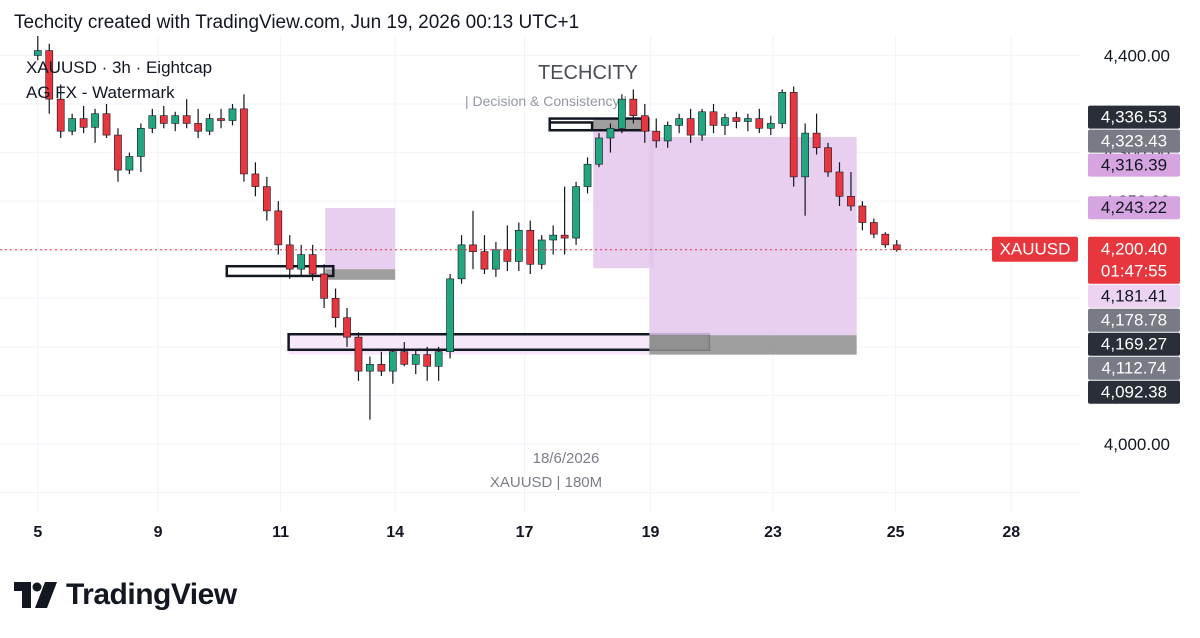  I want to click on current-price-countdown: 01:47:55, so click(1134, 271).